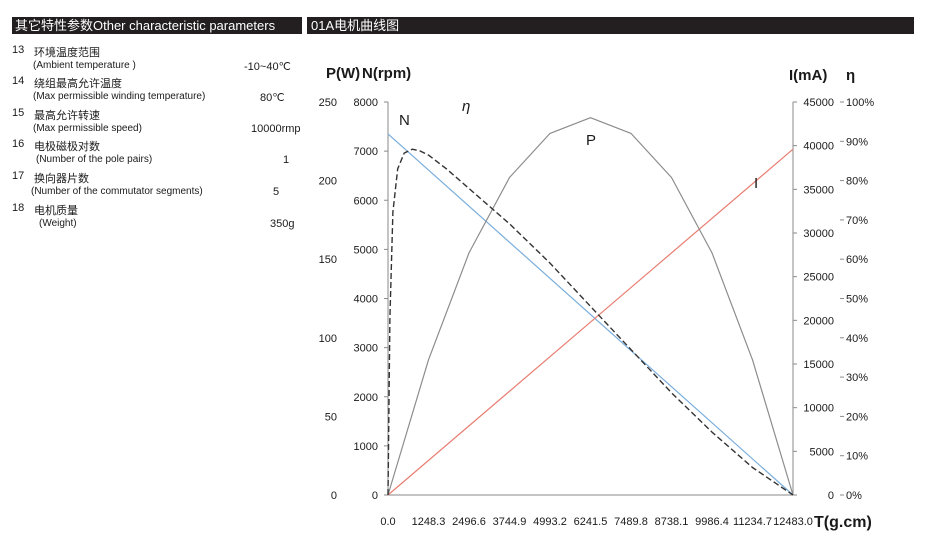 This screenshot has height=560, width=926. I want to click on param-value: 1, so click(286, 160).